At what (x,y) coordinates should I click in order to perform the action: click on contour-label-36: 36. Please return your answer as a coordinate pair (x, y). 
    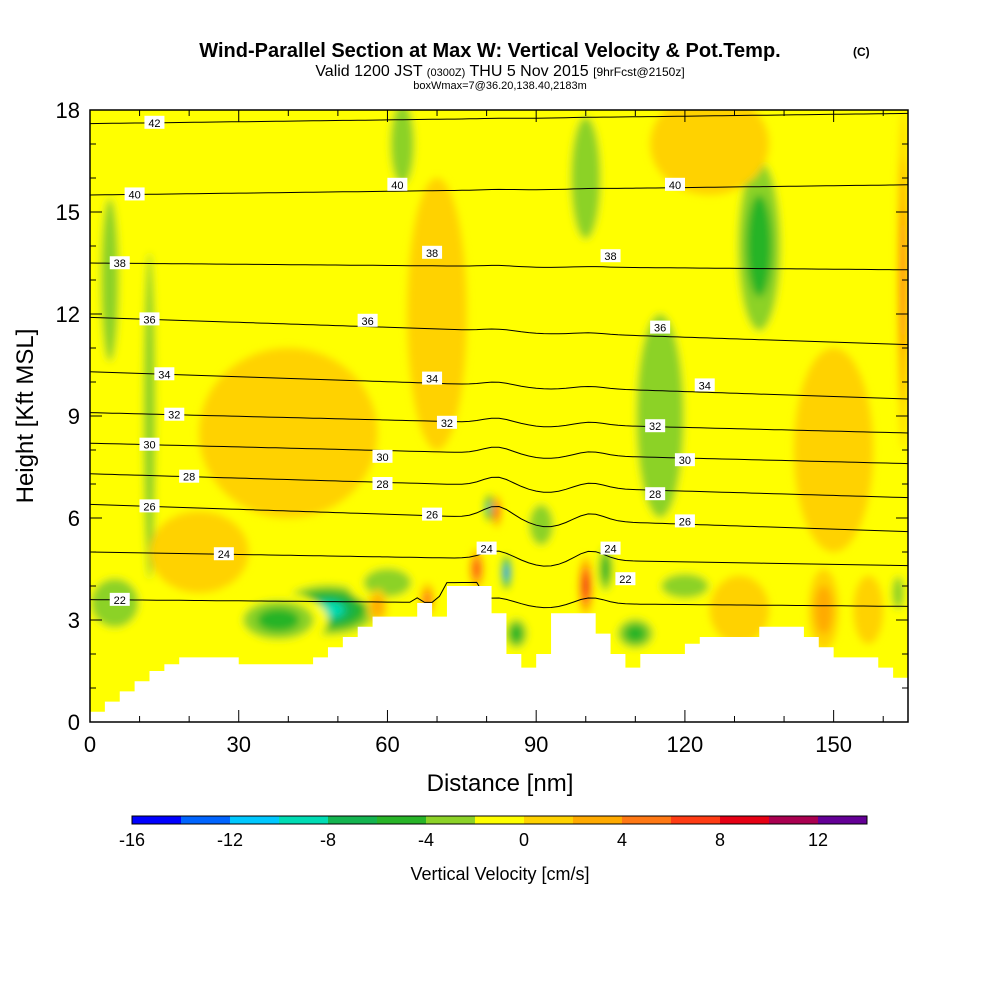
    Looking at the image, I should click on (367, 320).